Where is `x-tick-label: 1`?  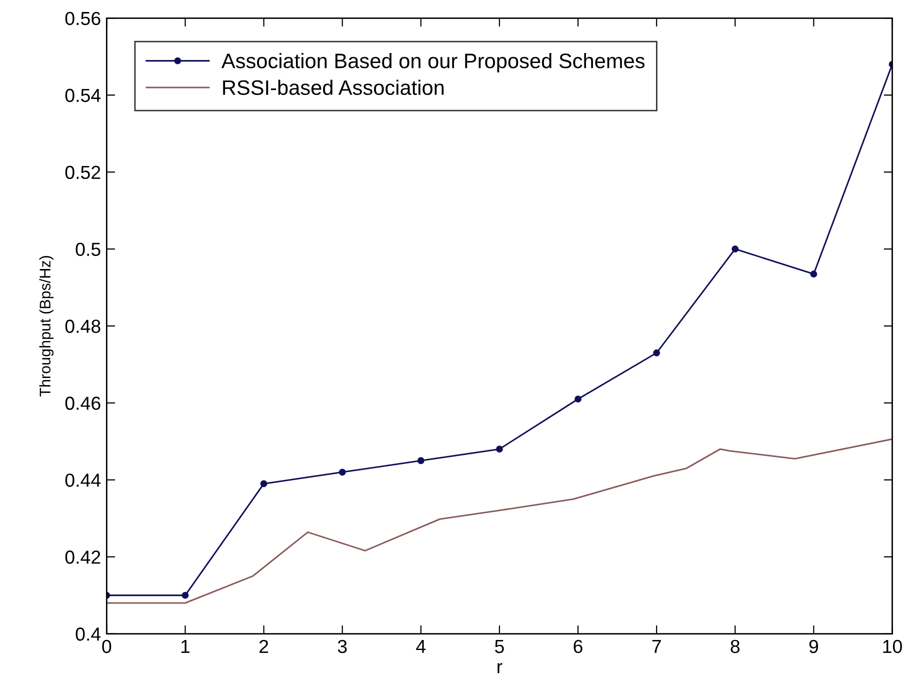
x-tick-label: 1 is located at coordinates (185, 646).